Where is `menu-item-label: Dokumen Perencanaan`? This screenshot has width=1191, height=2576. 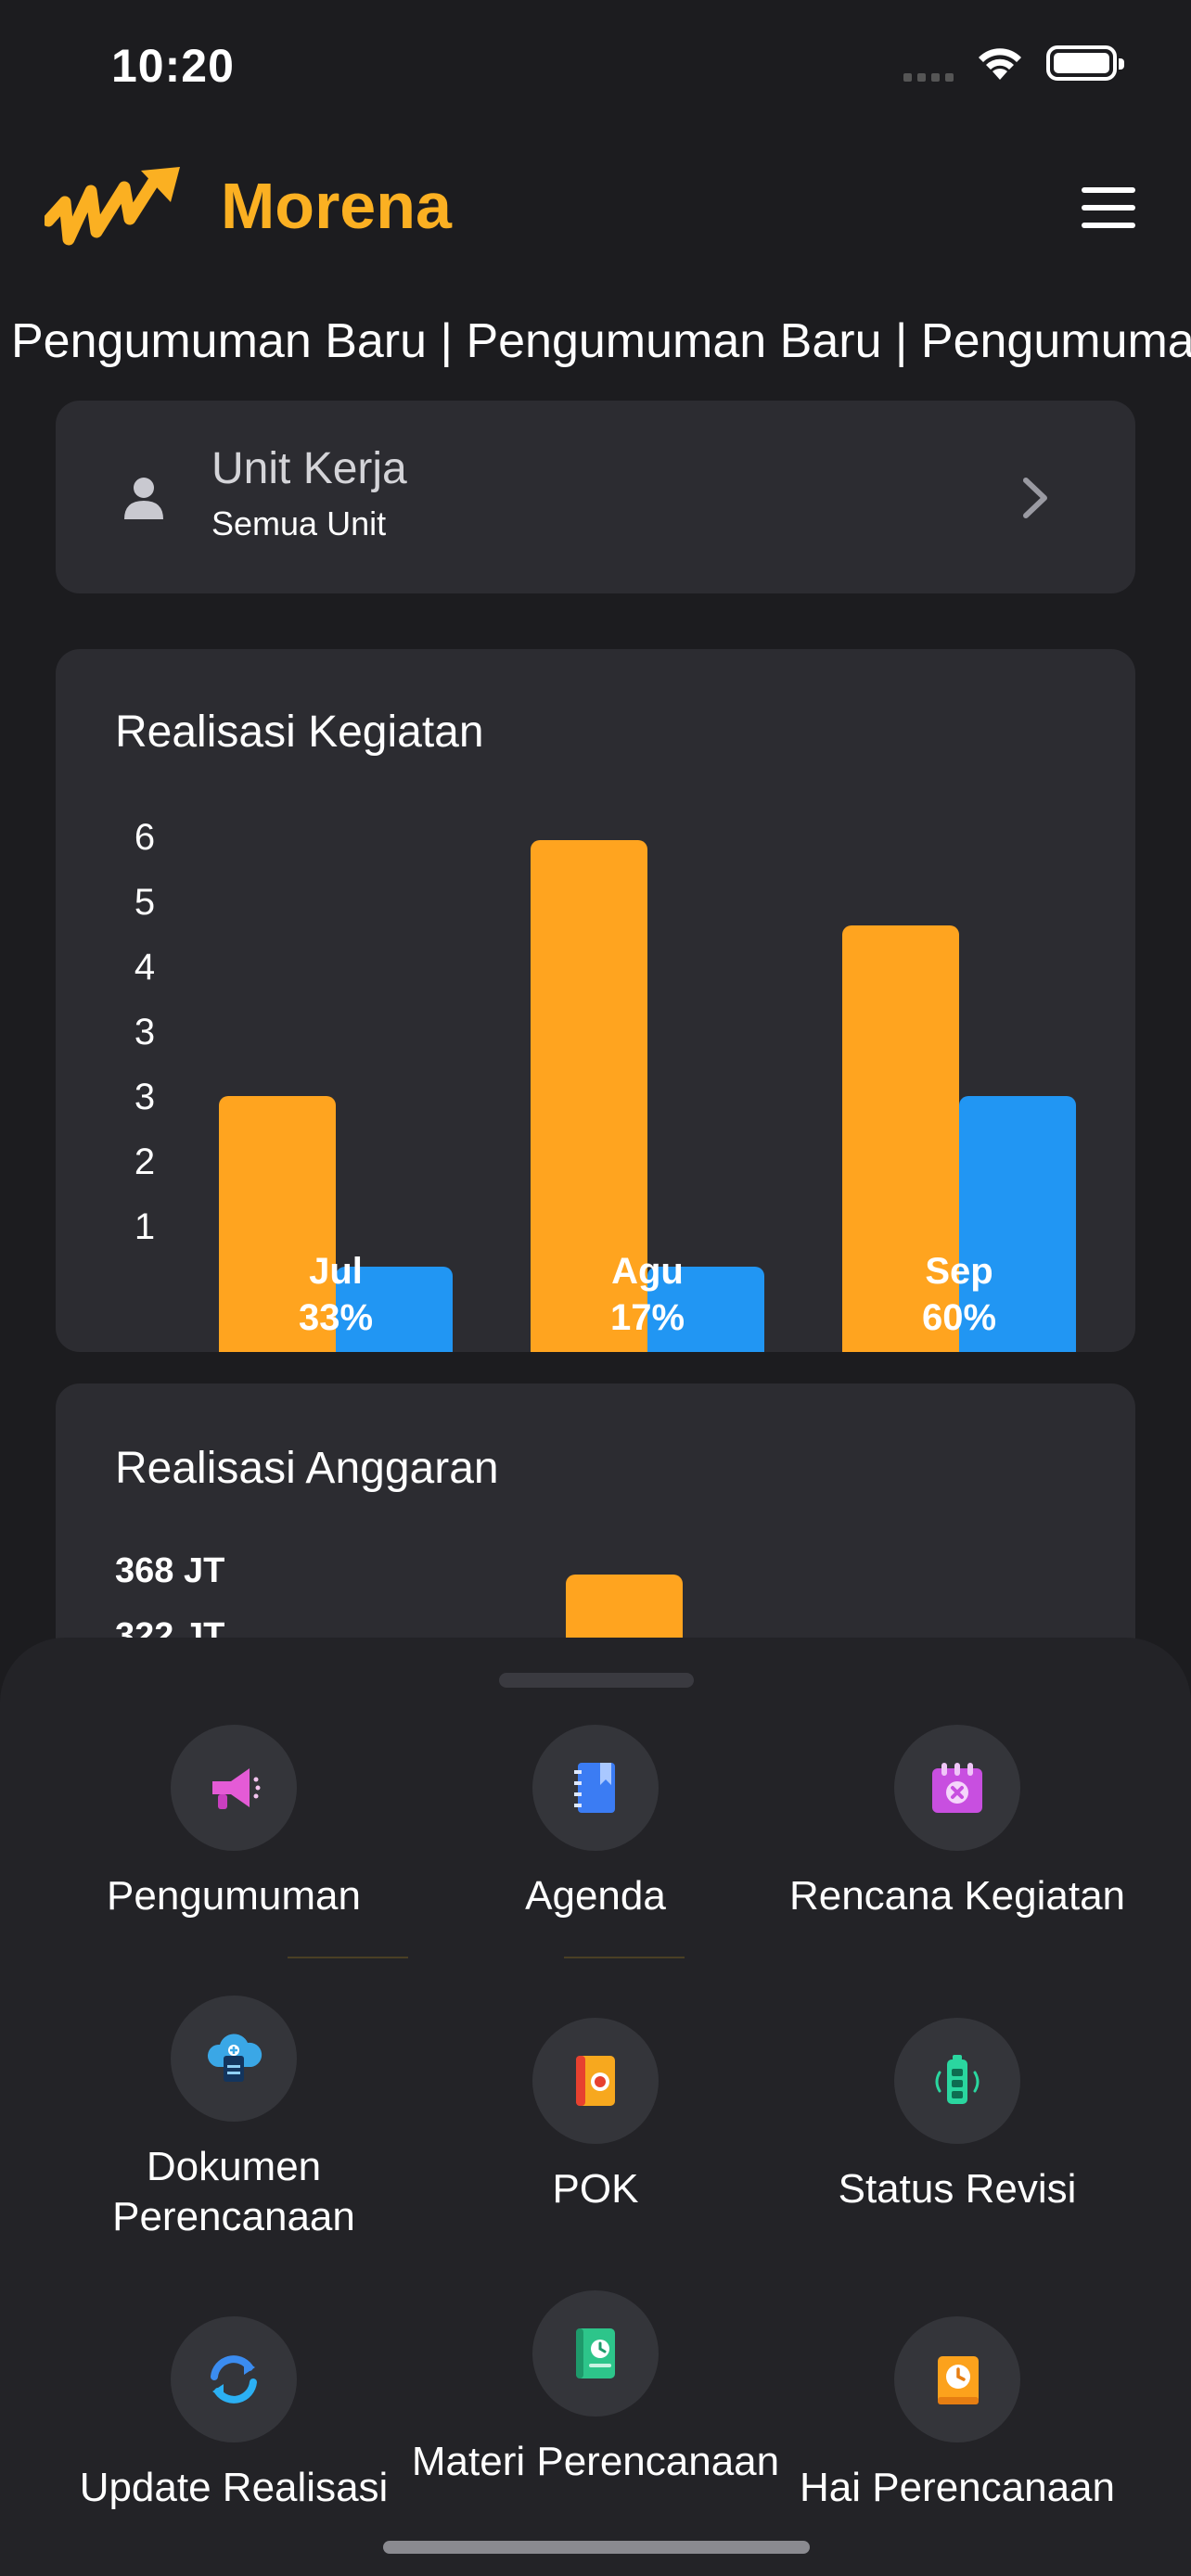 menu-item-label: Dokumen Perencanaan is located at coordinates (233, 2192).